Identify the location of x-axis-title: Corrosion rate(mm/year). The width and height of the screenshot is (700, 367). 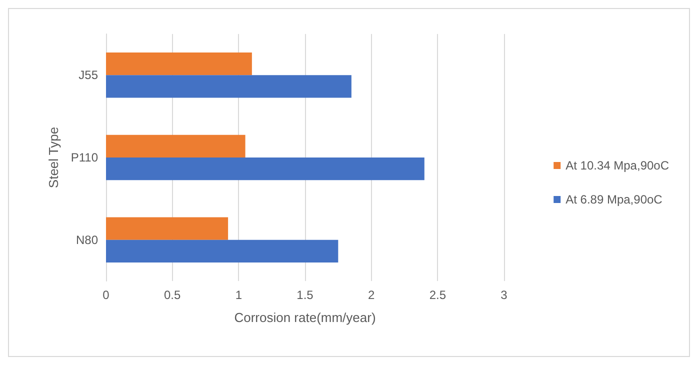
(305, 317).